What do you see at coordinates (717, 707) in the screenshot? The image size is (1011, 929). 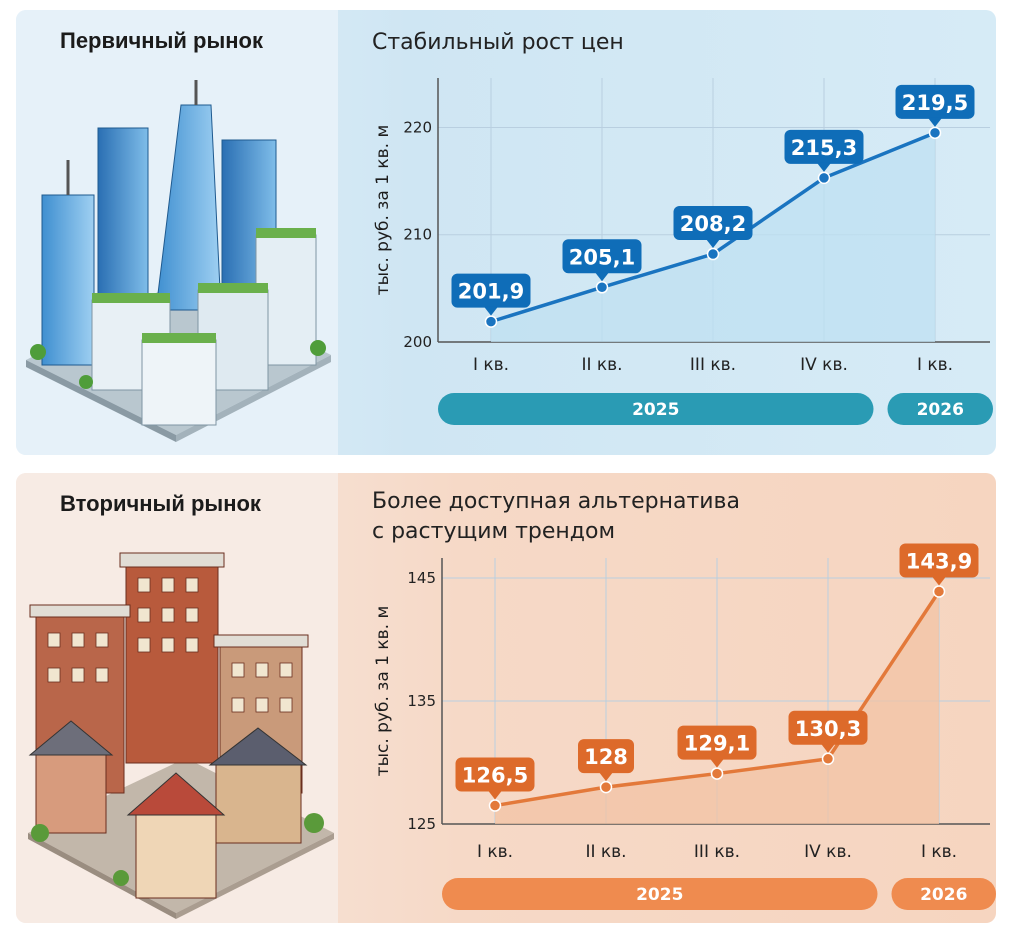 I see `series-area` at bounding box center [717, 707].